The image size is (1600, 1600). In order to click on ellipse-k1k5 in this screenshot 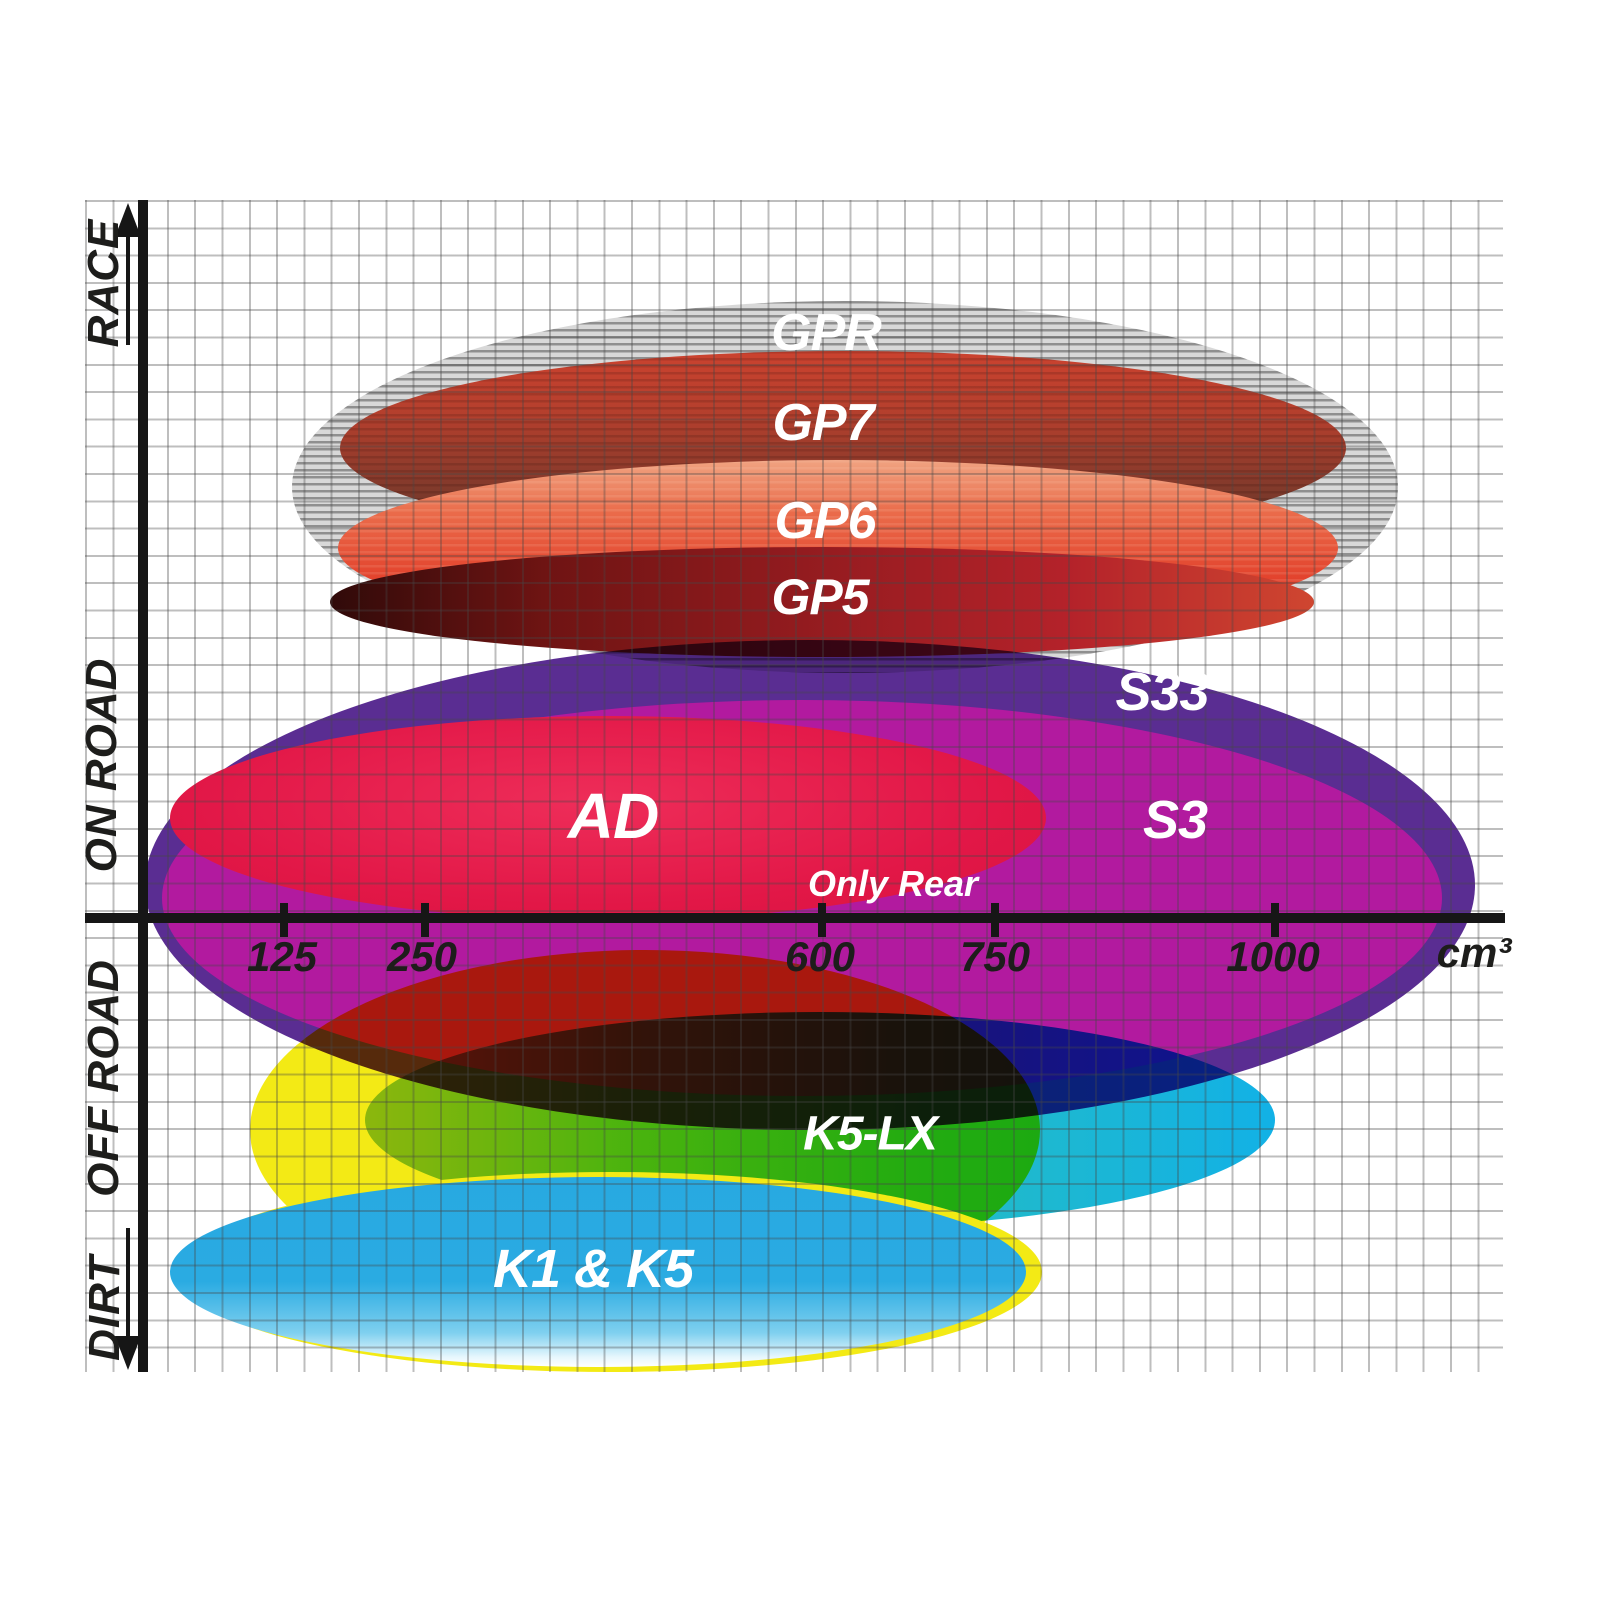, I will do `click(598, 1272)`.